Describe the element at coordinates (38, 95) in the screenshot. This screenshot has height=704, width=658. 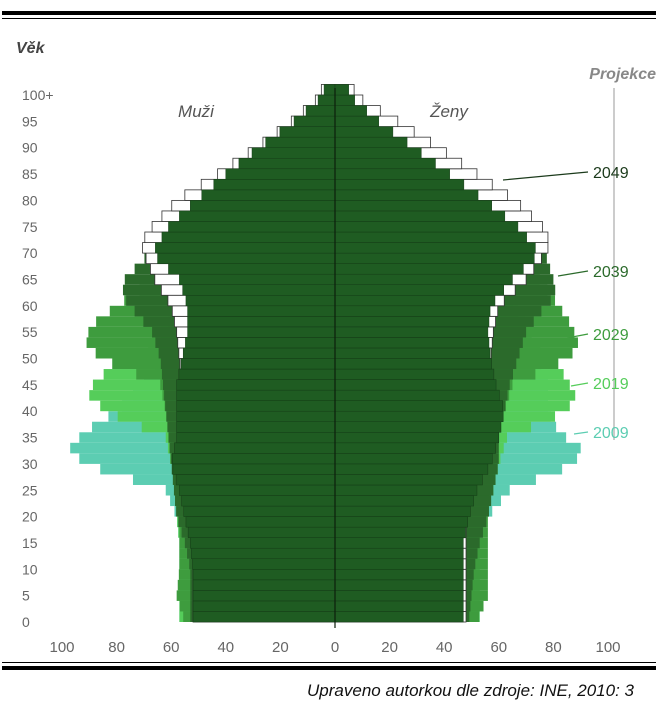
I see `y-tick-label: 100+` at that location.